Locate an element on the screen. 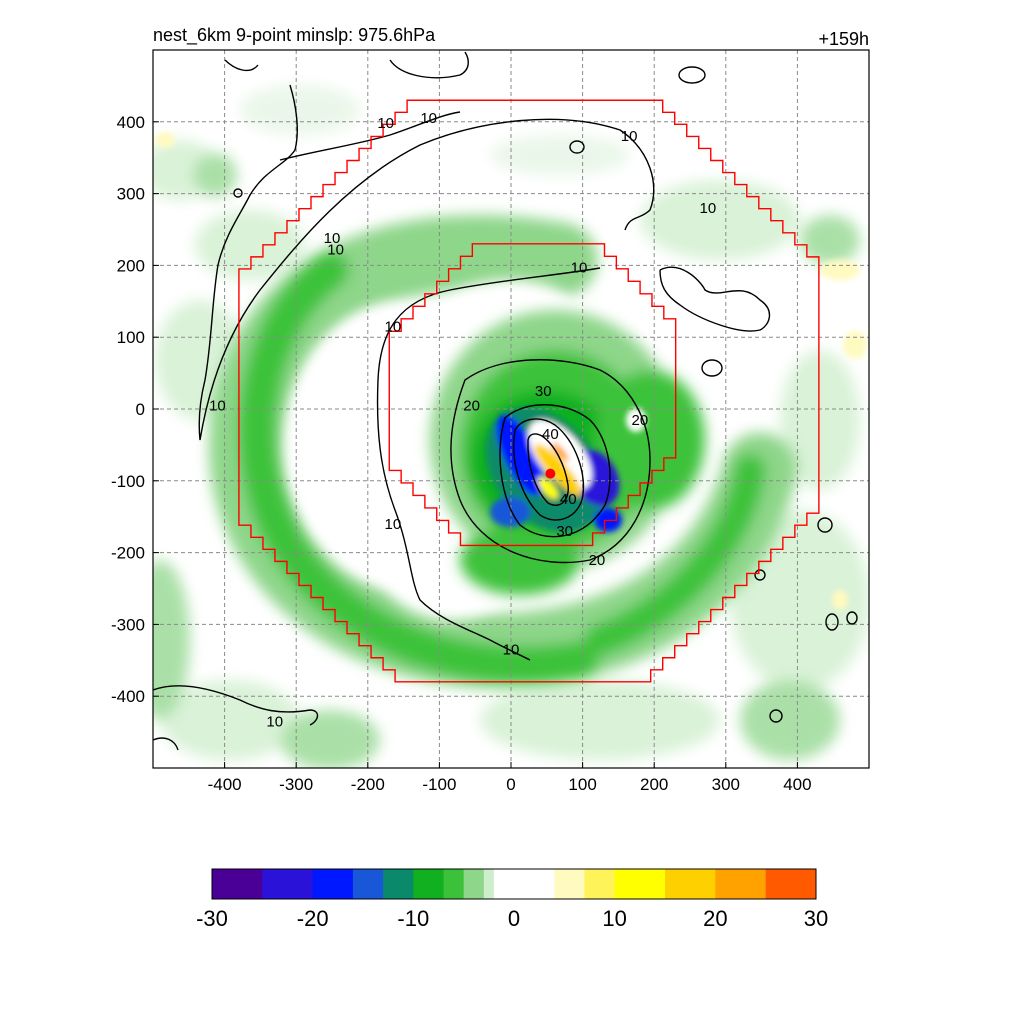  y-tick-label: 400 is located at coordinates (131, 122).